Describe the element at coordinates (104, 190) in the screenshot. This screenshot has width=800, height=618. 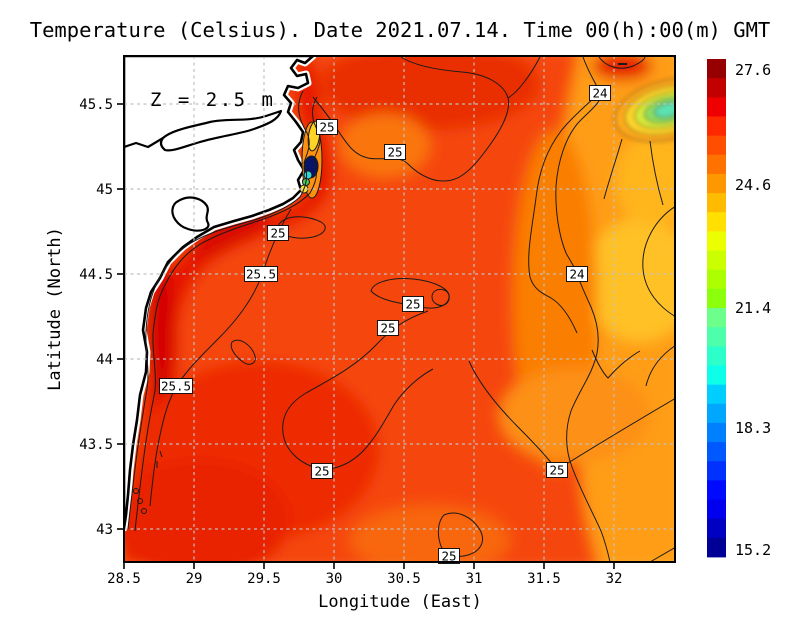
I see `y-axis-tick-label: 45` at that location.